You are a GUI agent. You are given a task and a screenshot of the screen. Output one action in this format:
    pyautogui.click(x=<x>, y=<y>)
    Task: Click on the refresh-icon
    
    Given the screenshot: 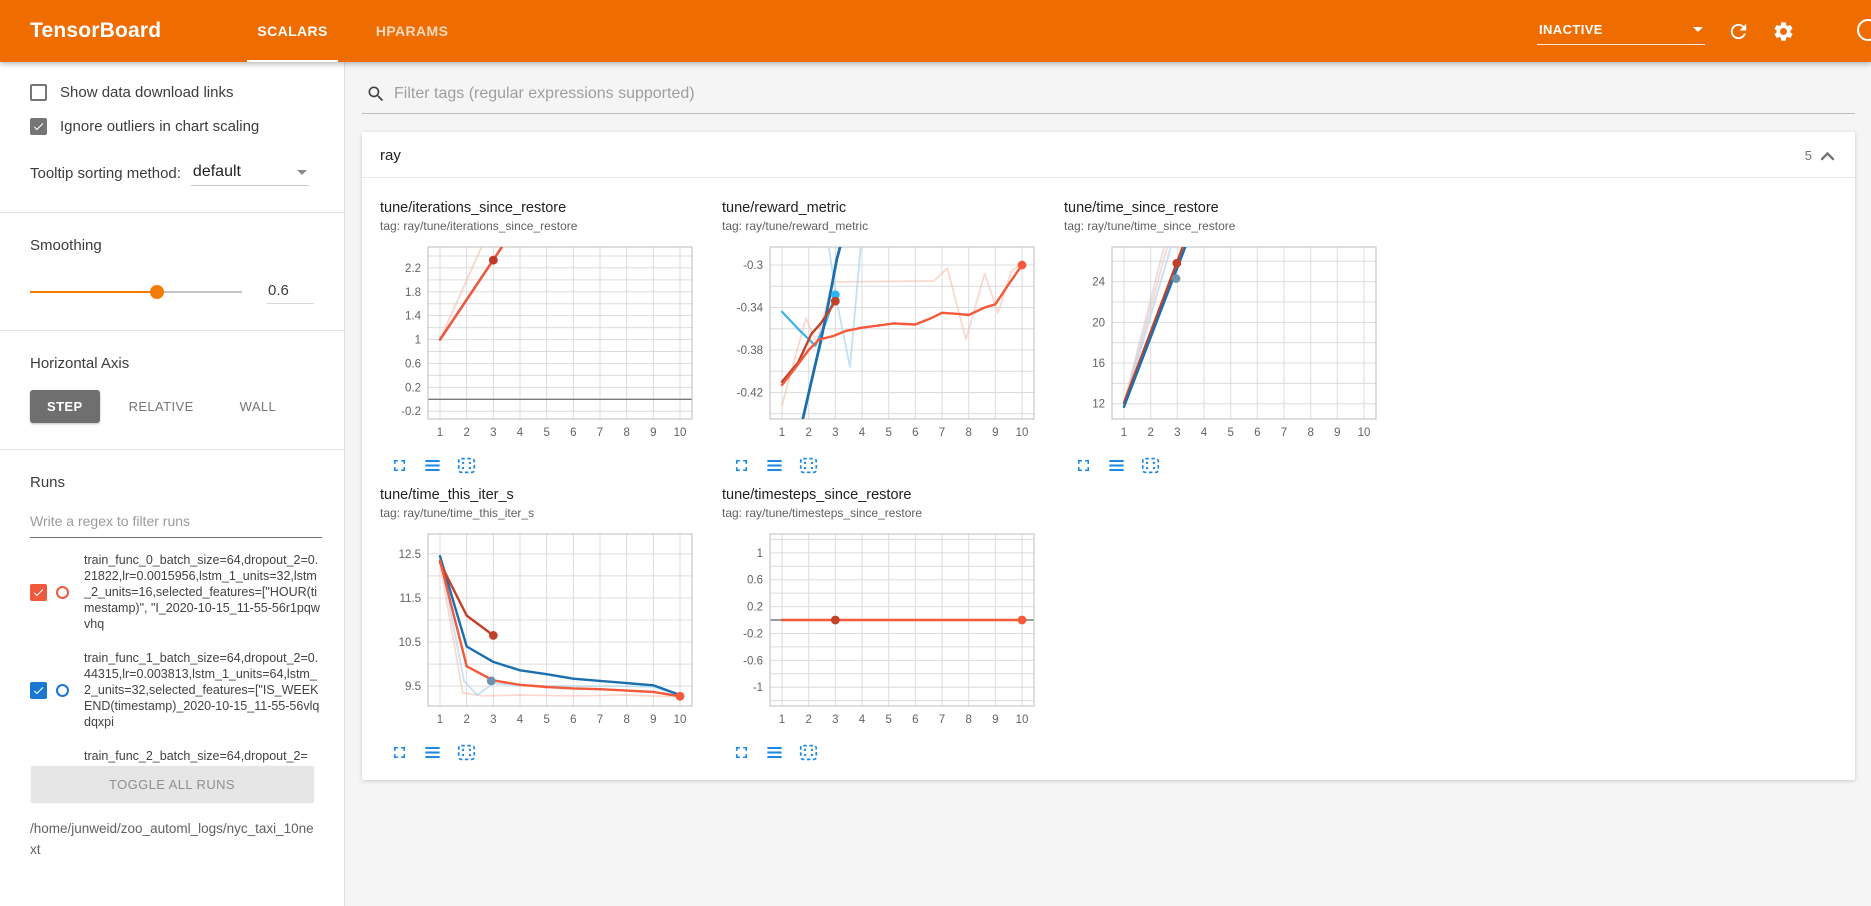 What is the action you would take?
    pyautogui.click(x=1738, y=31)
    